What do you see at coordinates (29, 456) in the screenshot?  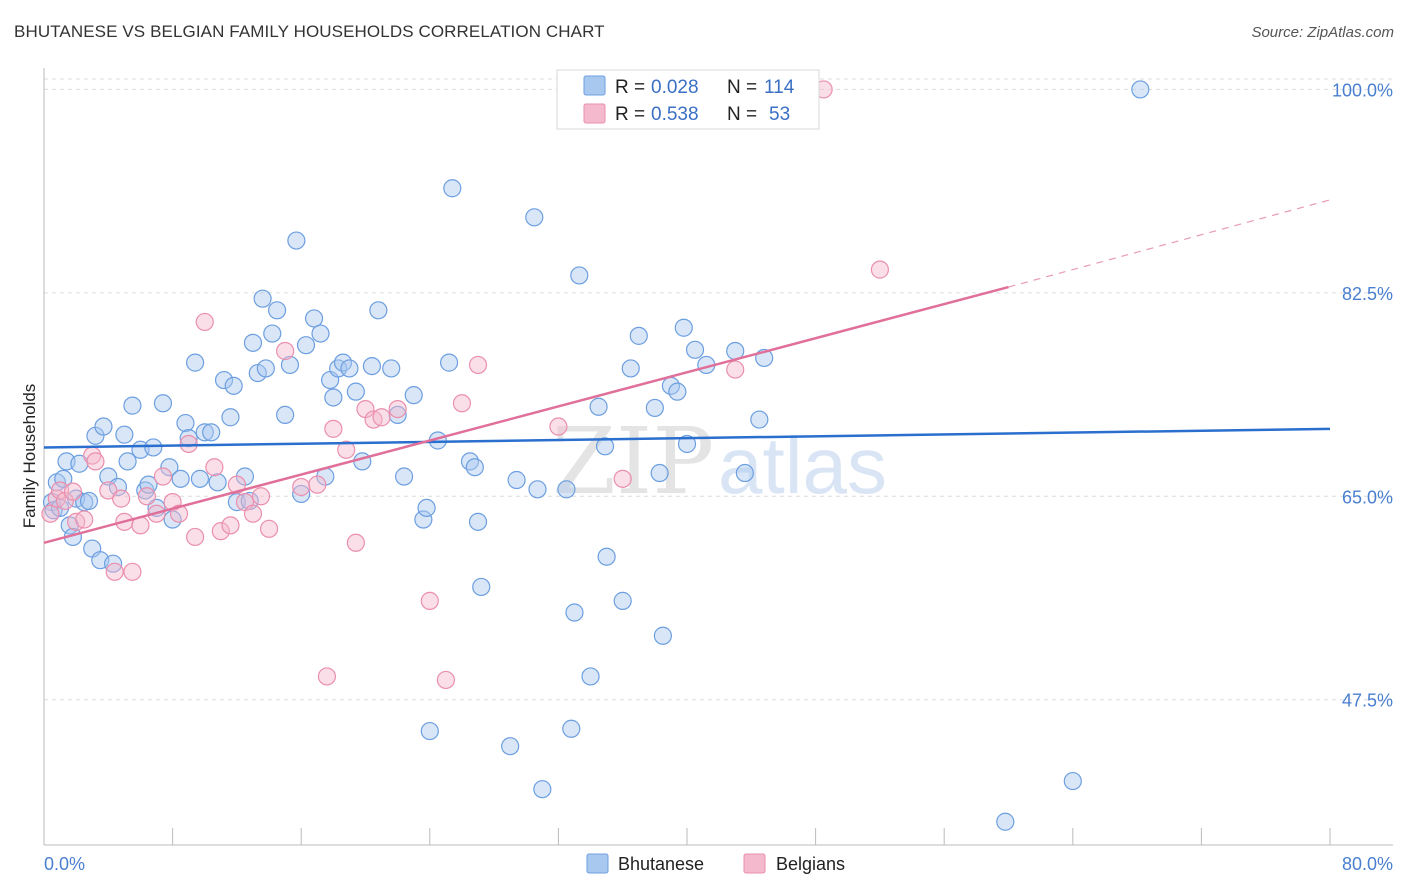 I see `y-axis-label: Family Households` at bounding box center [29, 456].